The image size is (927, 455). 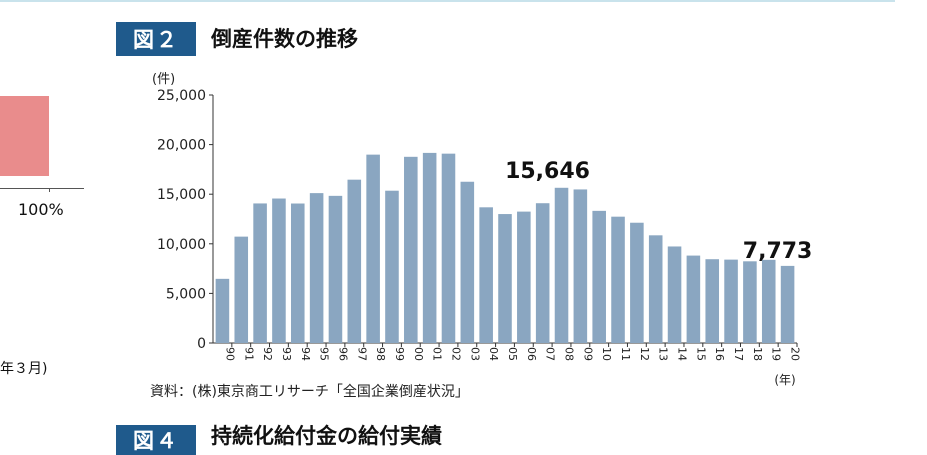 What do you see at coordinates (305, 354) in the screenshot?
I see `x-tick-label: 94` at bounding box center [305, 354].